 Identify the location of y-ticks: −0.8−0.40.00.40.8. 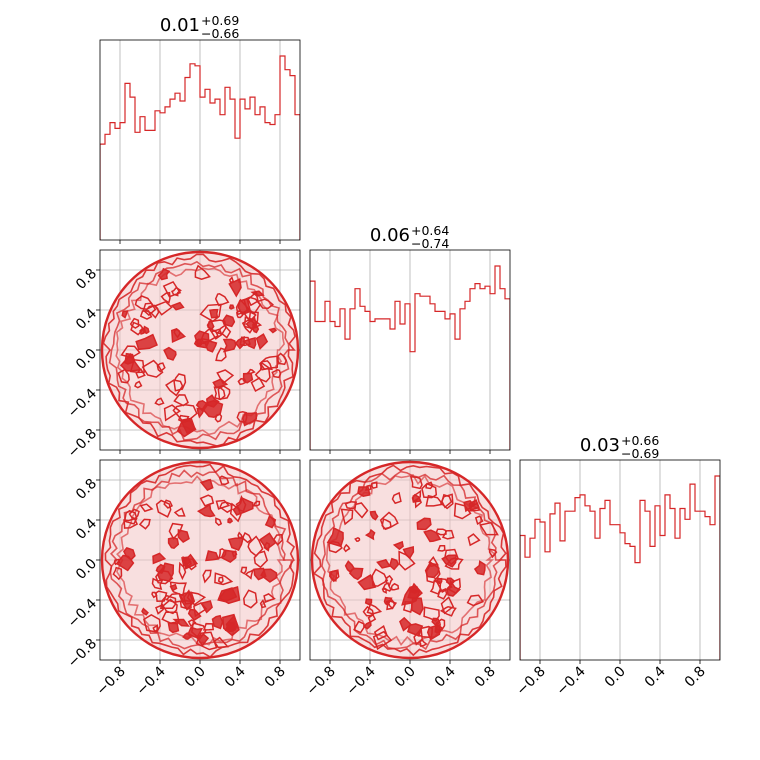
(82, 573).